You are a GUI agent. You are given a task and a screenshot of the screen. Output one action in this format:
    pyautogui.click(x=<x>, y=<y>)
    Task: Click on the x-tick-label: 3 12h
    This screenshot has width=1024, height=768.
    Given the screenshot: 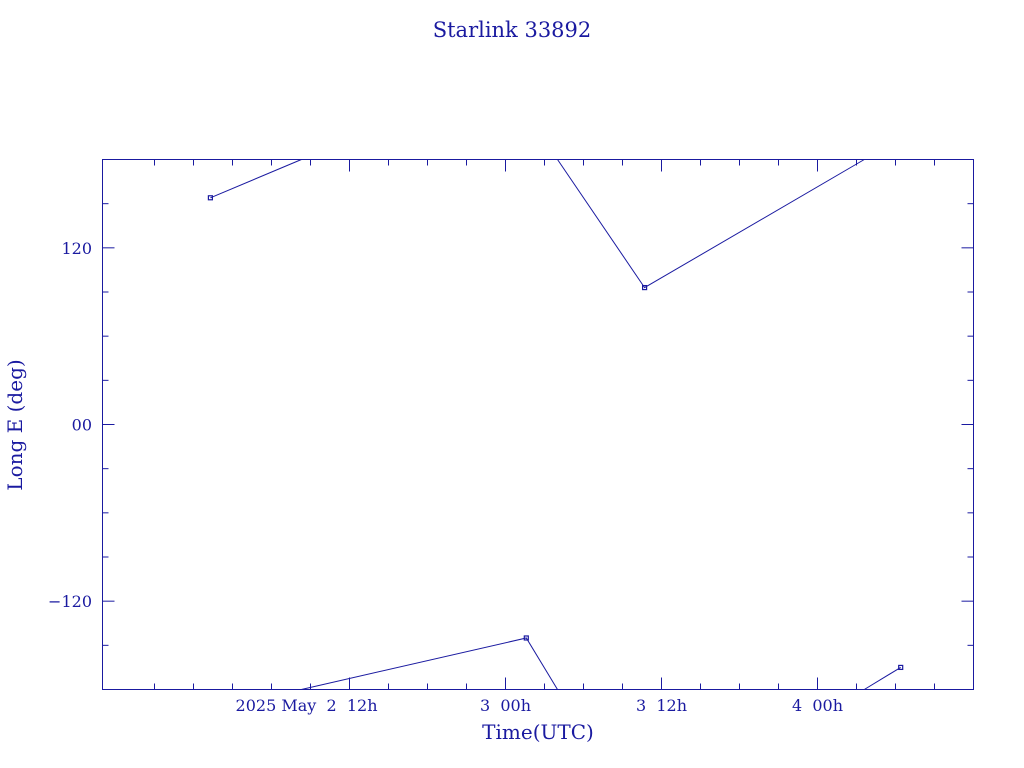 What is the action you would take?
    pyautogui.click(x=661, y=705)
    